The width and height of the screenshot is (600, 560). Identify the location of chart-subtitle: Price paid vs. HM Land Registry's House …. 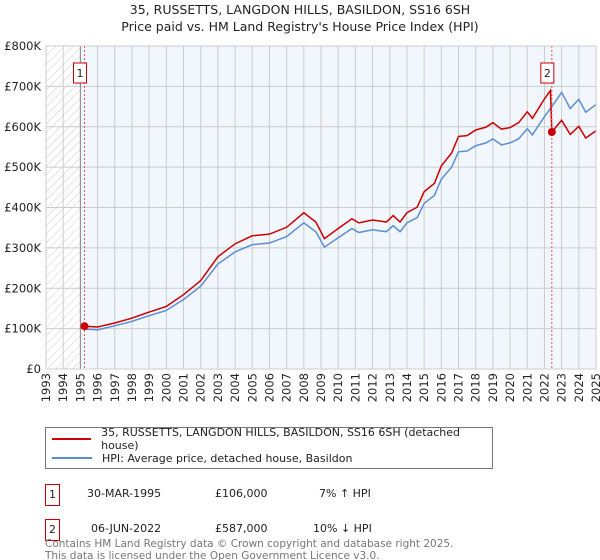
(300, 26).